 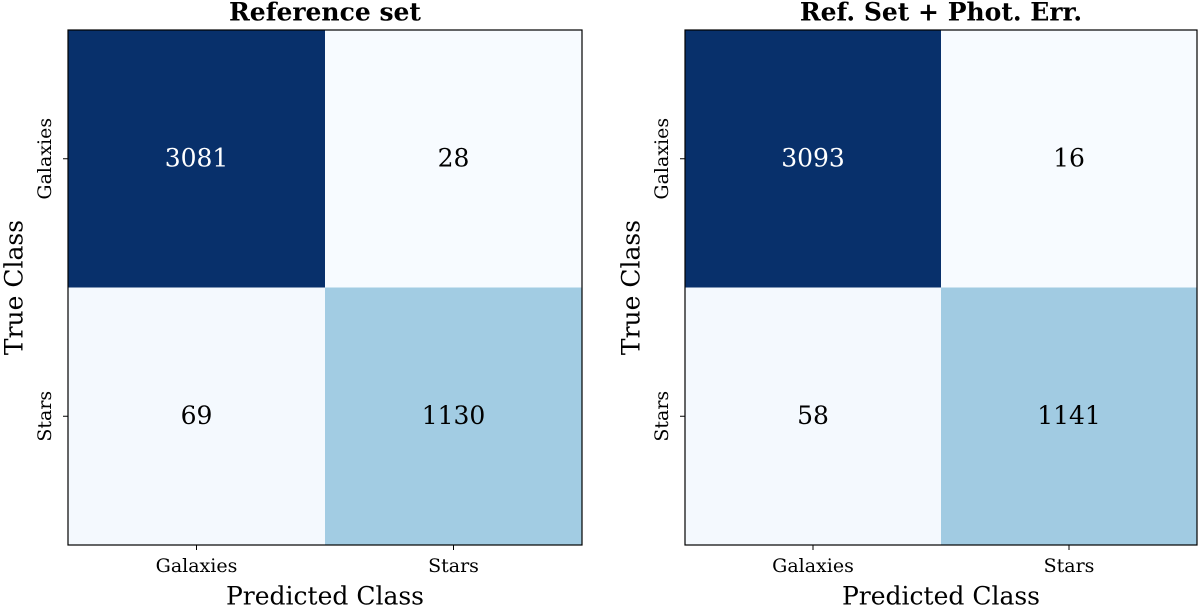 I want to click on cell-label: 58, so click(x=813, y=415).